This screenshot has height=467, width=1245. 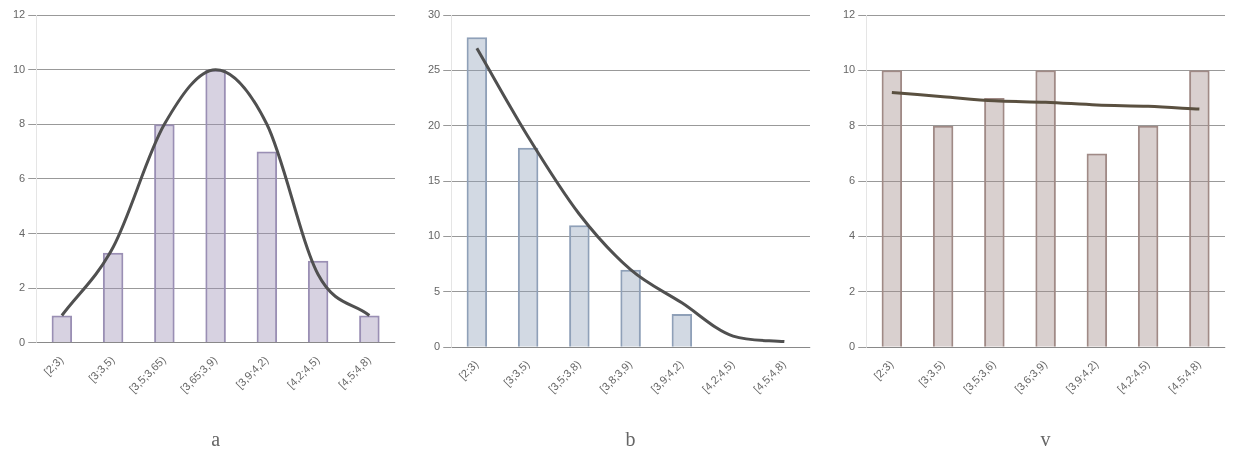 What do you see at coordinates (1045, 439) in the screenshot?
I see `x-axis-title: v` at bounding box center [1045, 439].